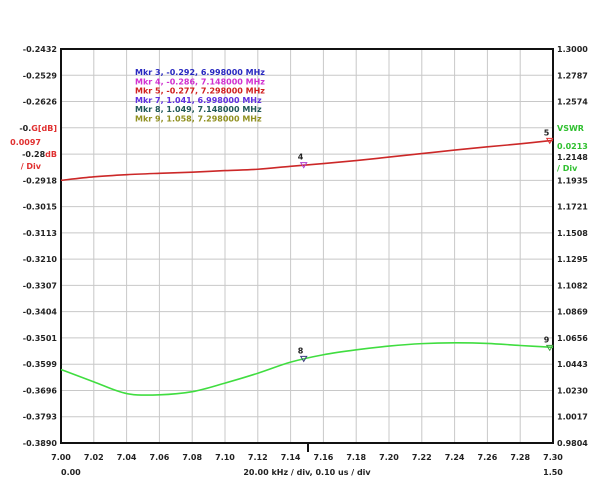  Describe the element at coordinates (307, 472) in the screenshot. I see `x-axis-label: 20.00 kHz / div, 0.10 us / div` at that location.